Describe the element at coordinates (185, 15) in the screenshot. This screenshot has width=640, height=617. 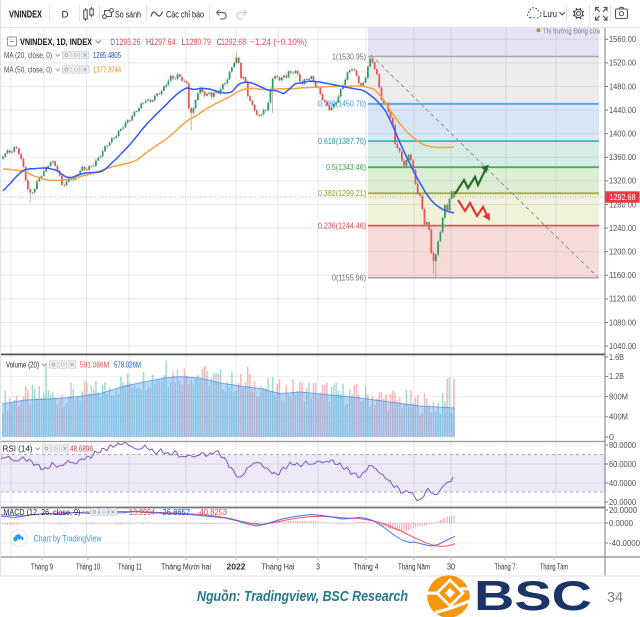
I see `svg-text: Các chỉ báo` at that location.